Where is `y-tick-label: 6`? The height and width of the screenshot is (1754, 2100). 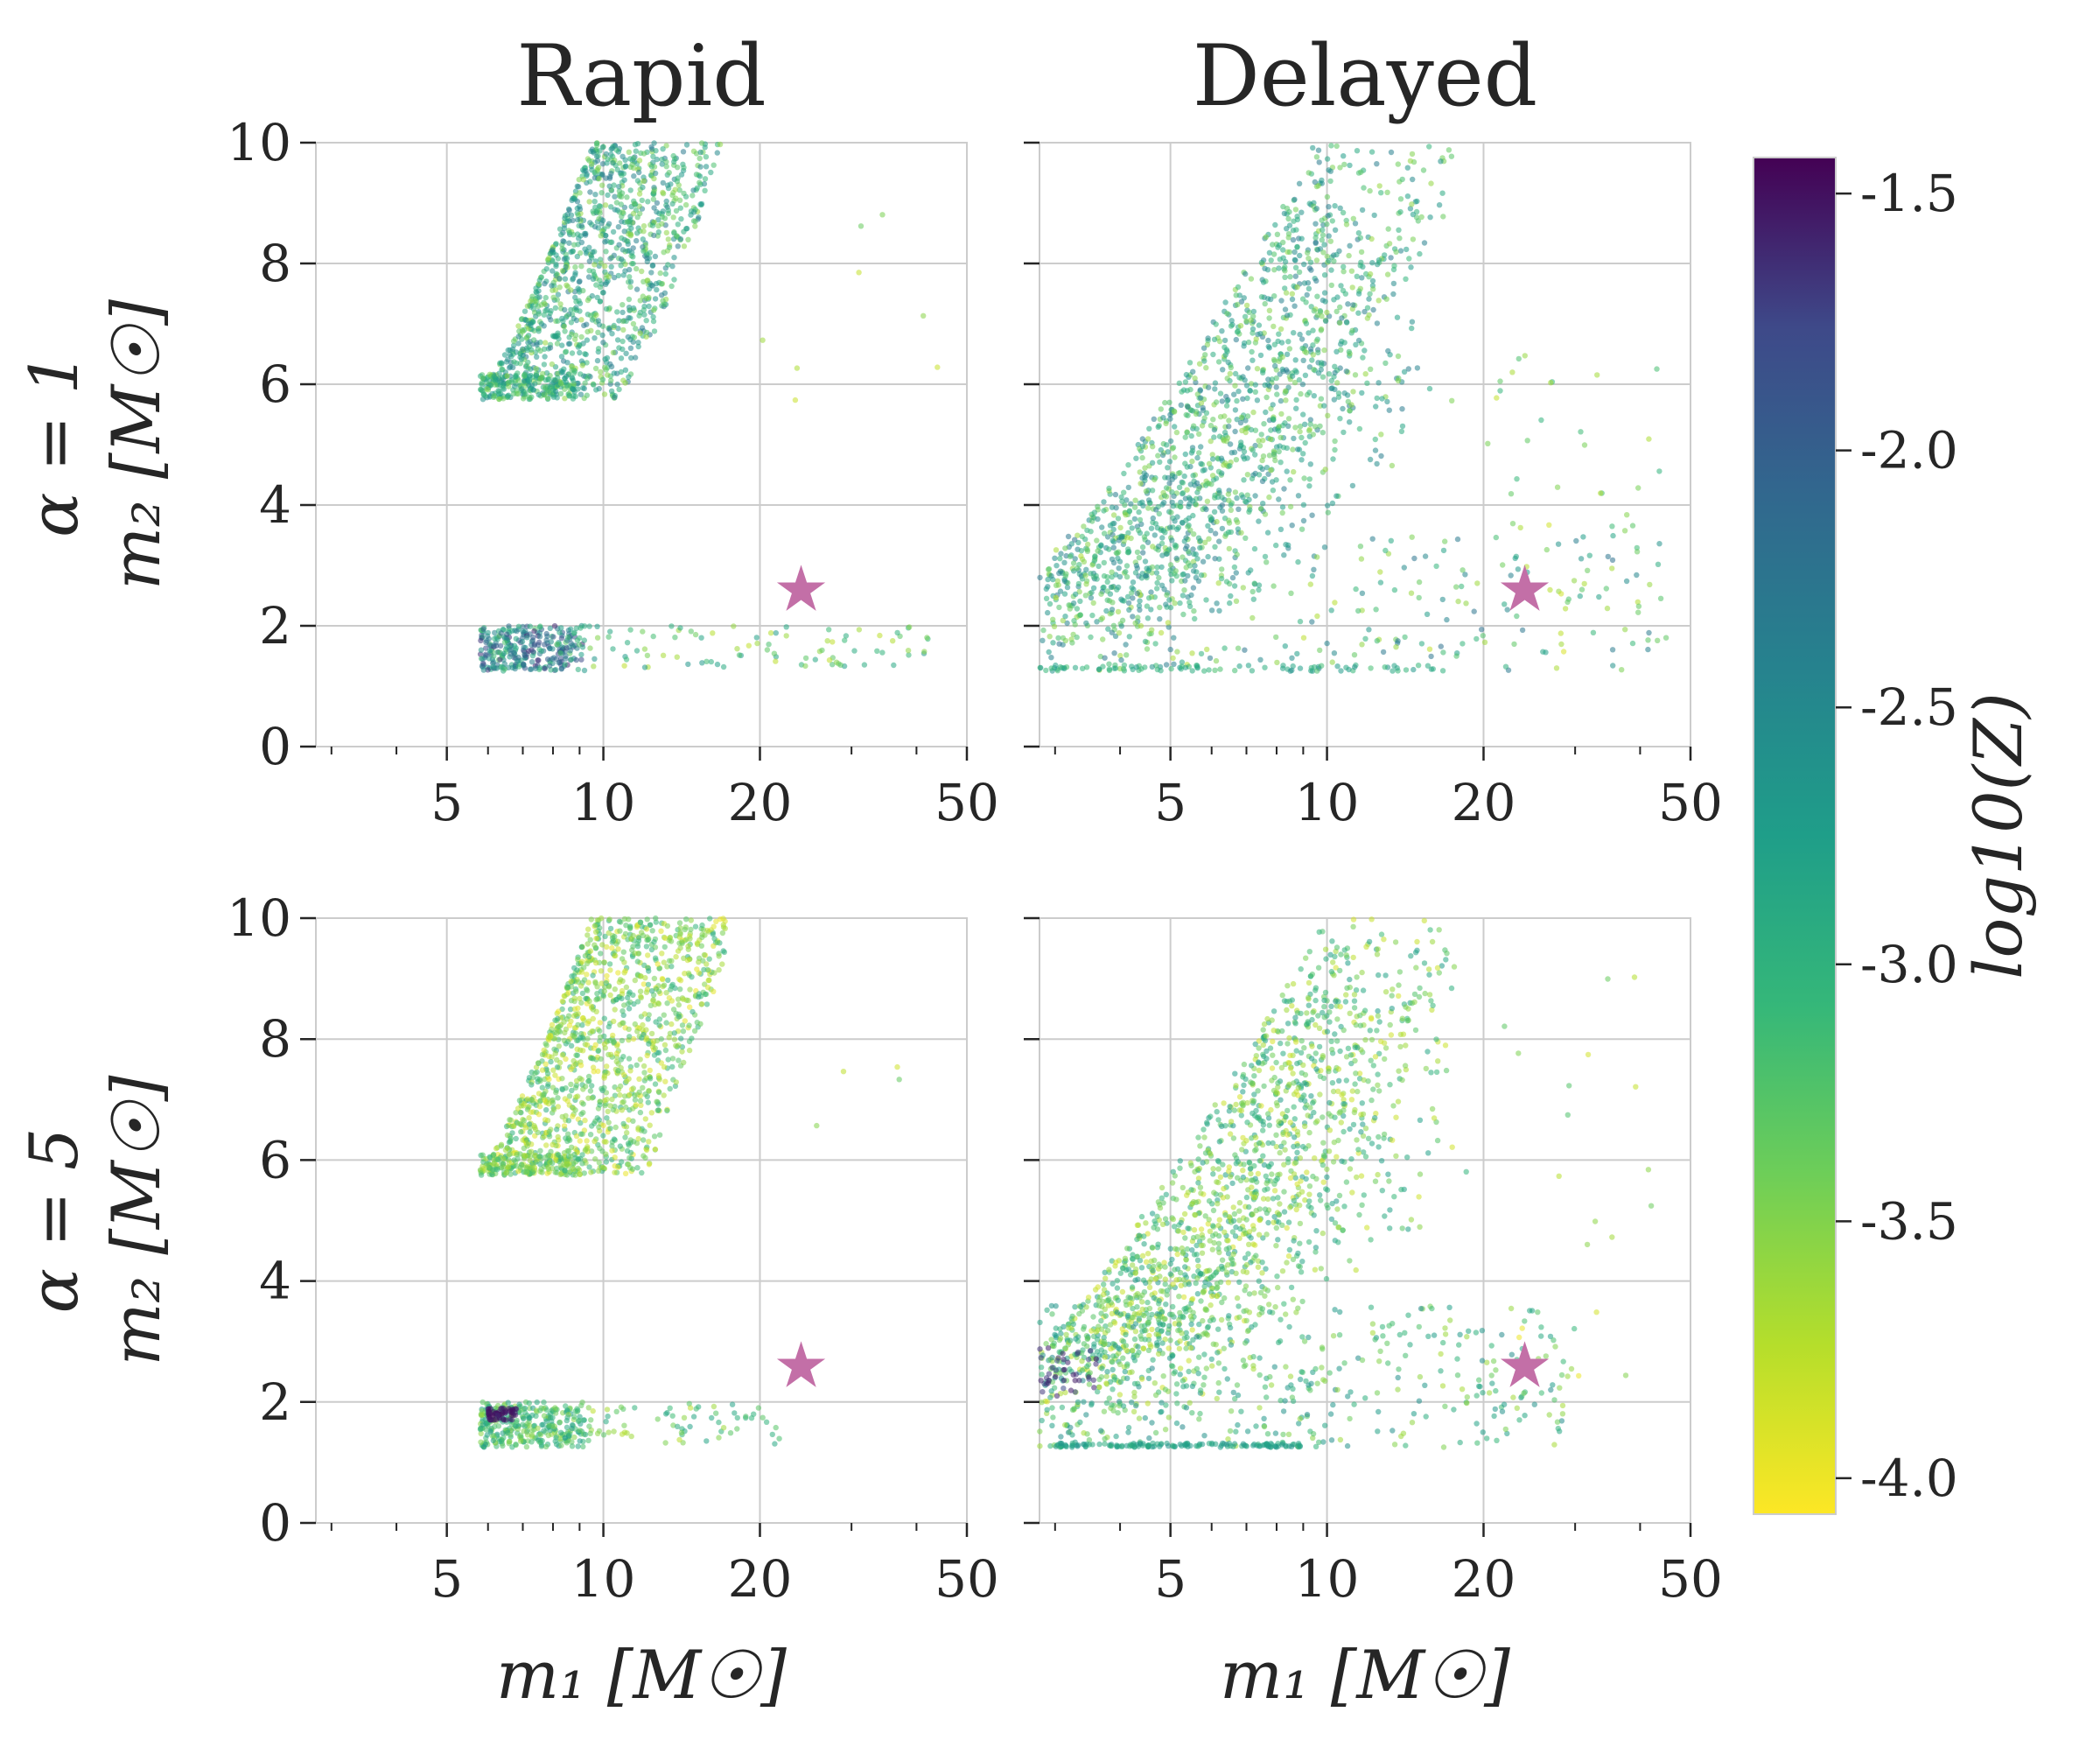
y-tick-label: 6 is located at coordinates (275, 384).